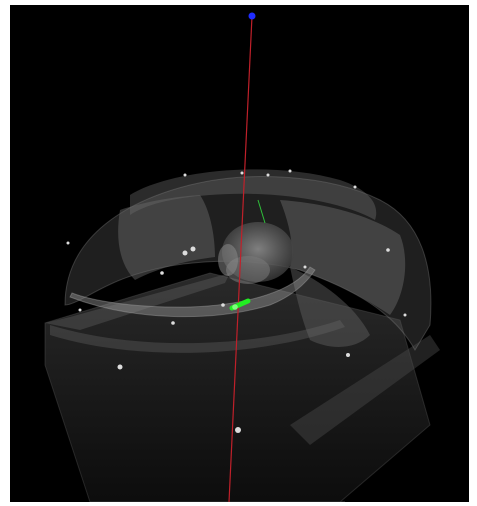 This screenshot has width=477, height=506. I want to click on z-axis-line, so click(240, 258).